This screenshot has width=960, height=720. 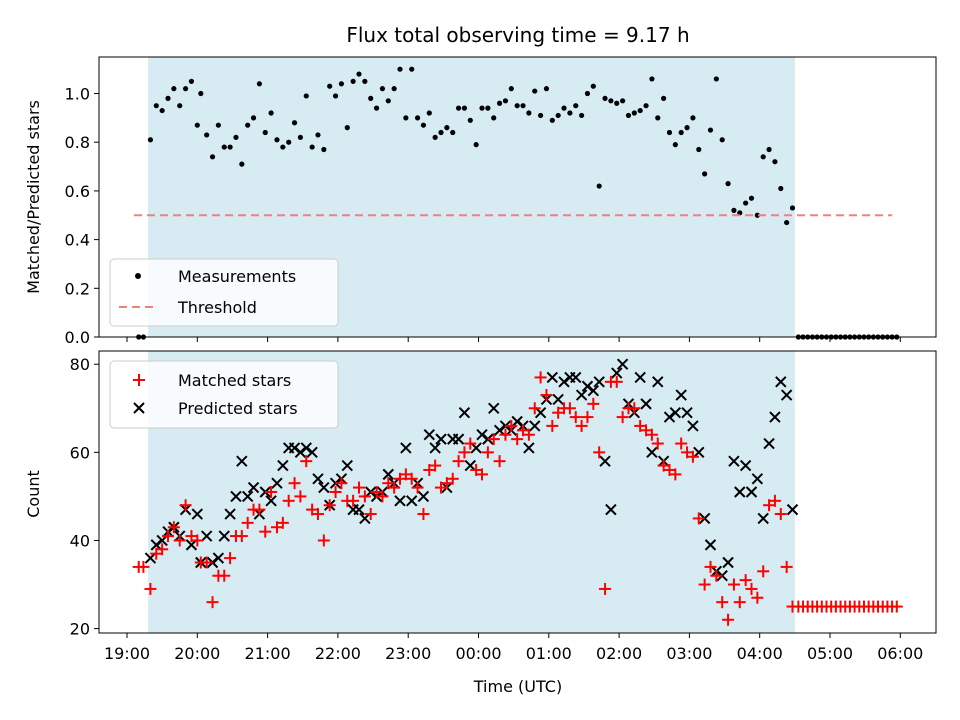 What do you see at coordinates (139, 380) in the screenshot?
I see `legend-marker-matched` at bounding box center [139, 380].